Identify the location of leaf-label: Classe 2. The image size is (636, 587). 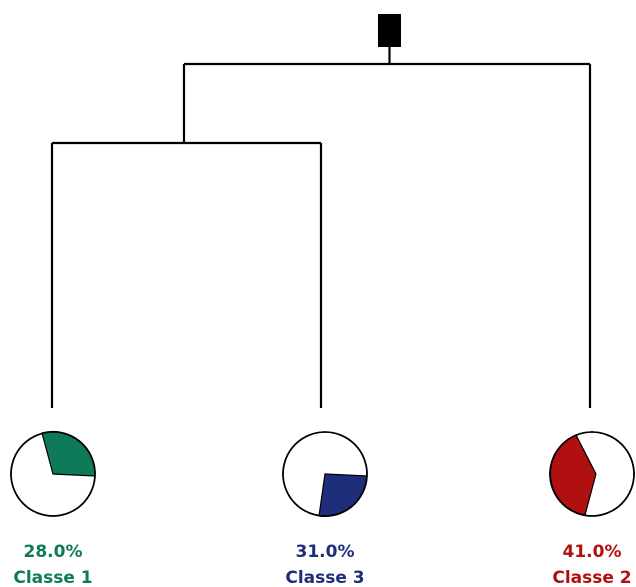
(591, 577).